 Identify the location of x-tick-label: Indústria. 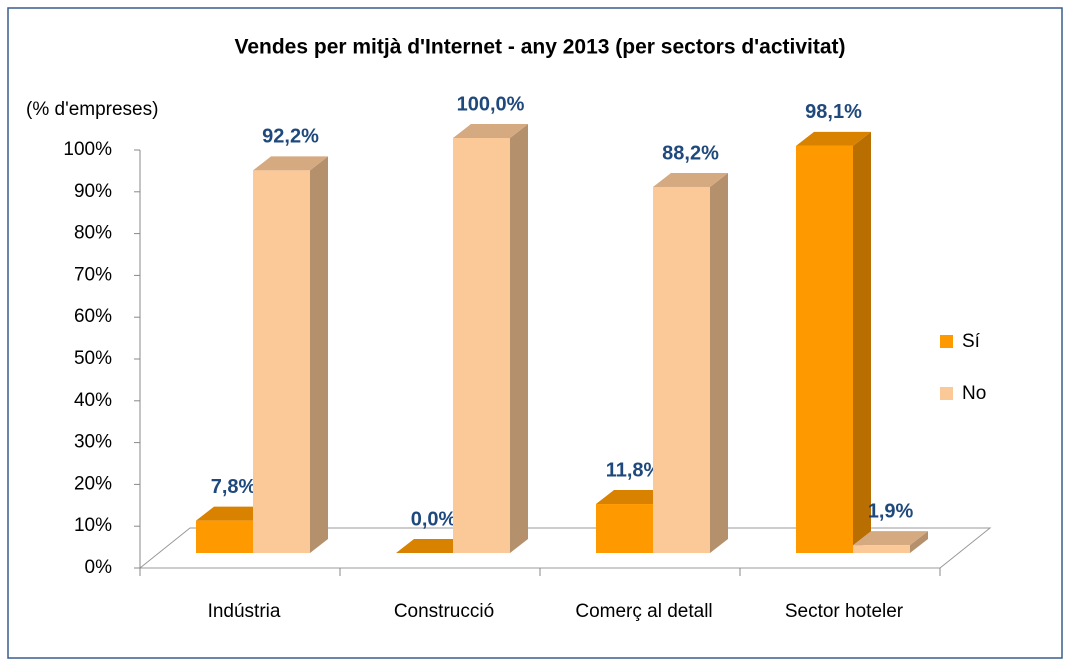
(244, 611).